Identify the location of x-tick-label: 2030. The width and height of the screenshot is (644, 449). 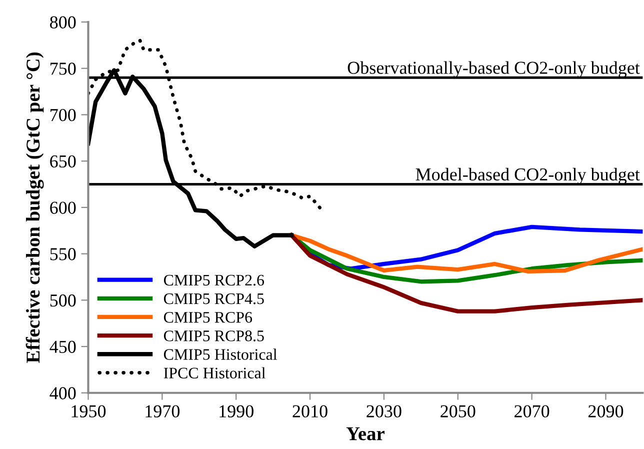
(384, 411).